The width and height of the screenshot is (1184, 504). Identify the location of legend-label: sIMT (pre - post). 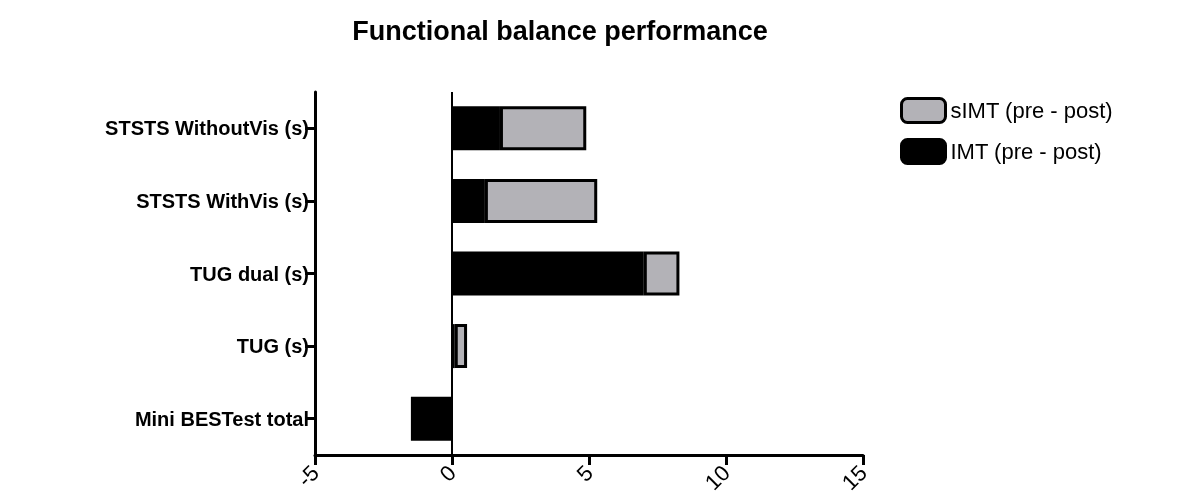
(1031, 110).